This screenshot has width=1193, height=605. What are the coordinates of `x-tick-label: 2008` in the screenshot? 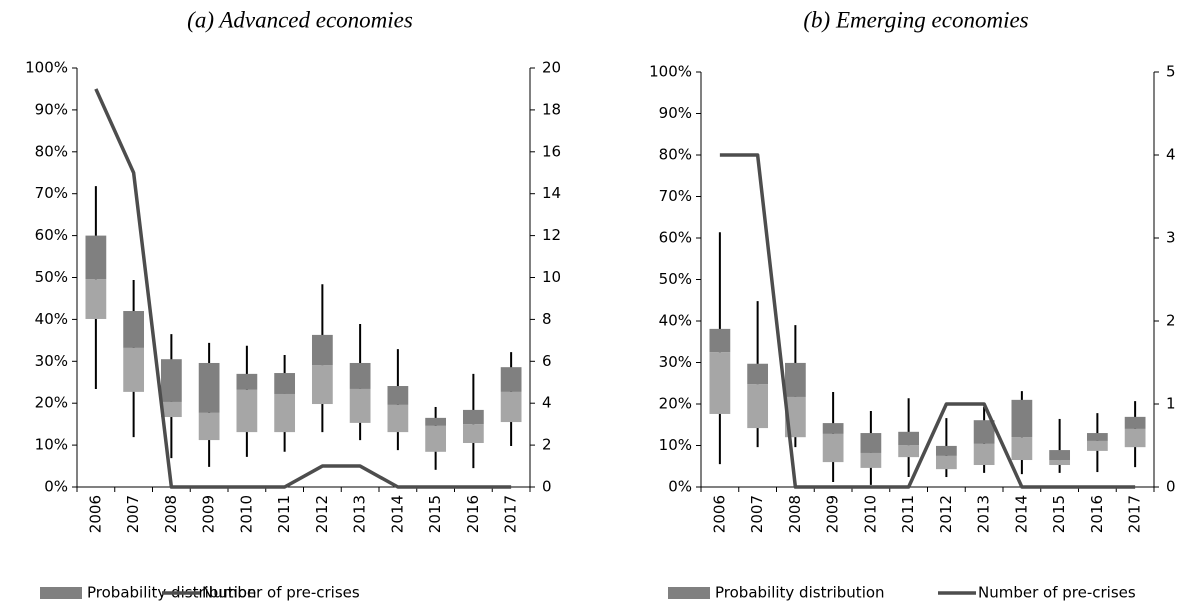 It's located at (171, 514).